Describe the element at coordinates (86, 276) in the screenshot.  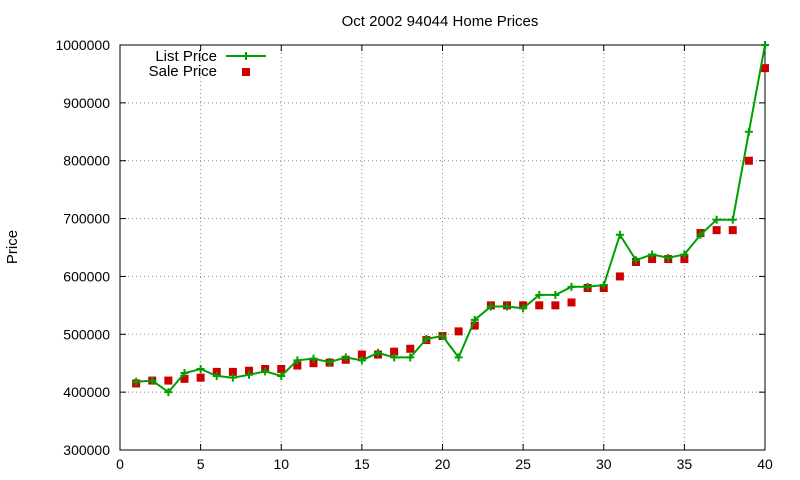
I see `y-tick-label: 600000` at that location.